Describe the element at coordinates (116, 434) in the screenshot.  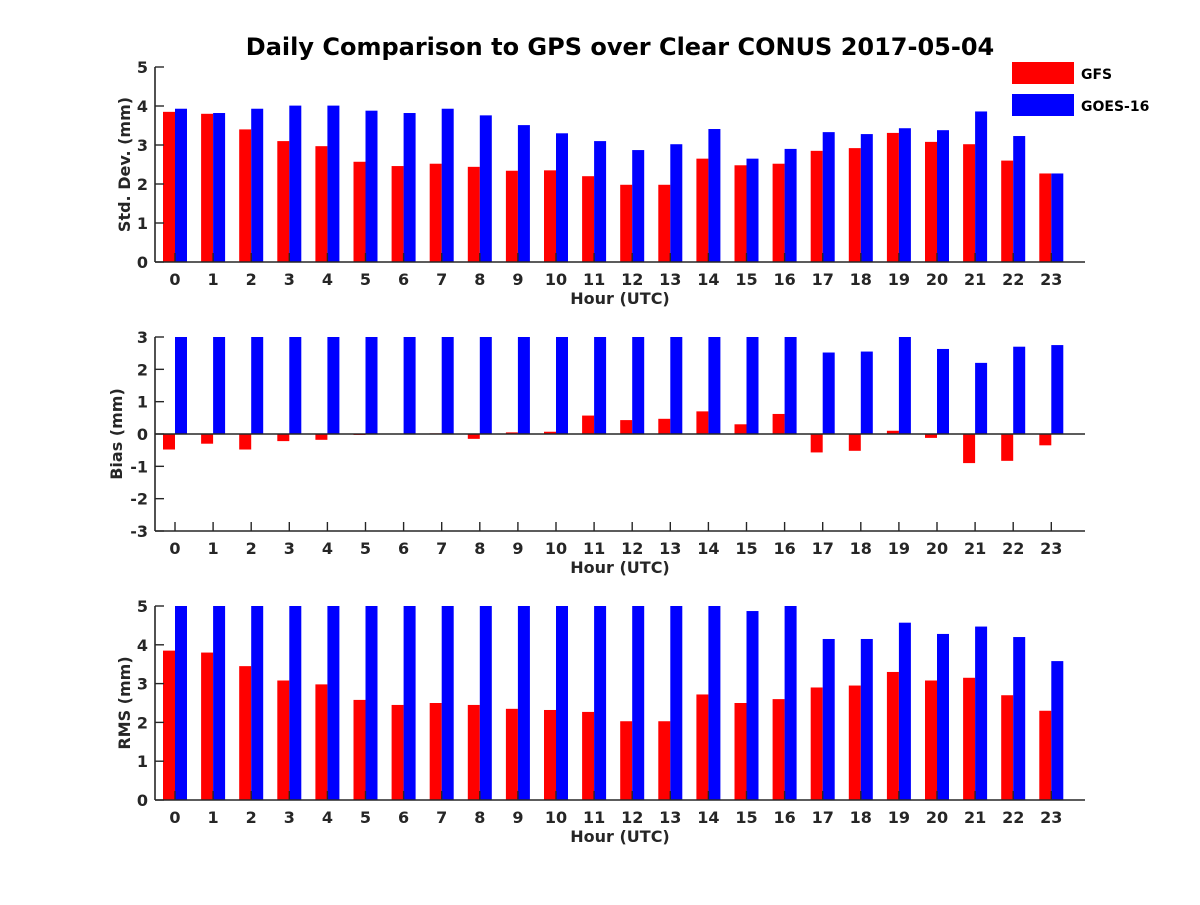
I see `y-axis-label: Bias (mm)` at that location.